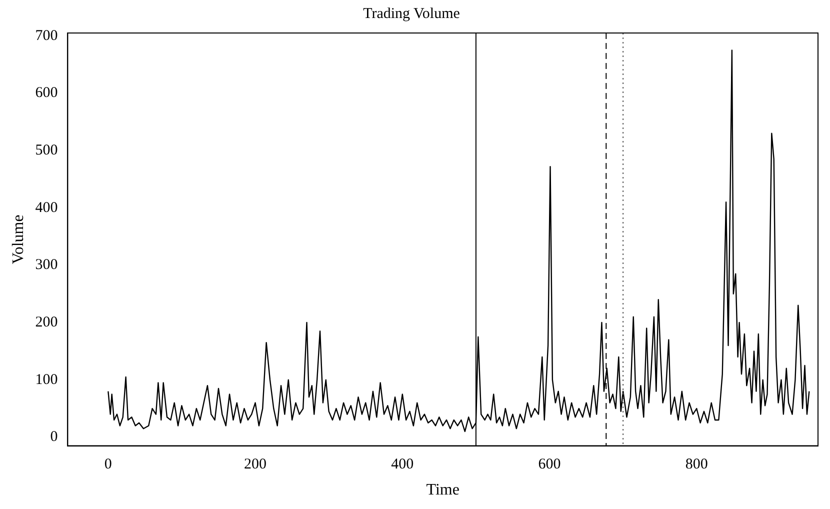 The height and width of the screenshot is (509, 830). What do you see at coordinates (46, 380) in the screenshot?
I see `y-tick-label: 100` at bounding box center [46, 380].